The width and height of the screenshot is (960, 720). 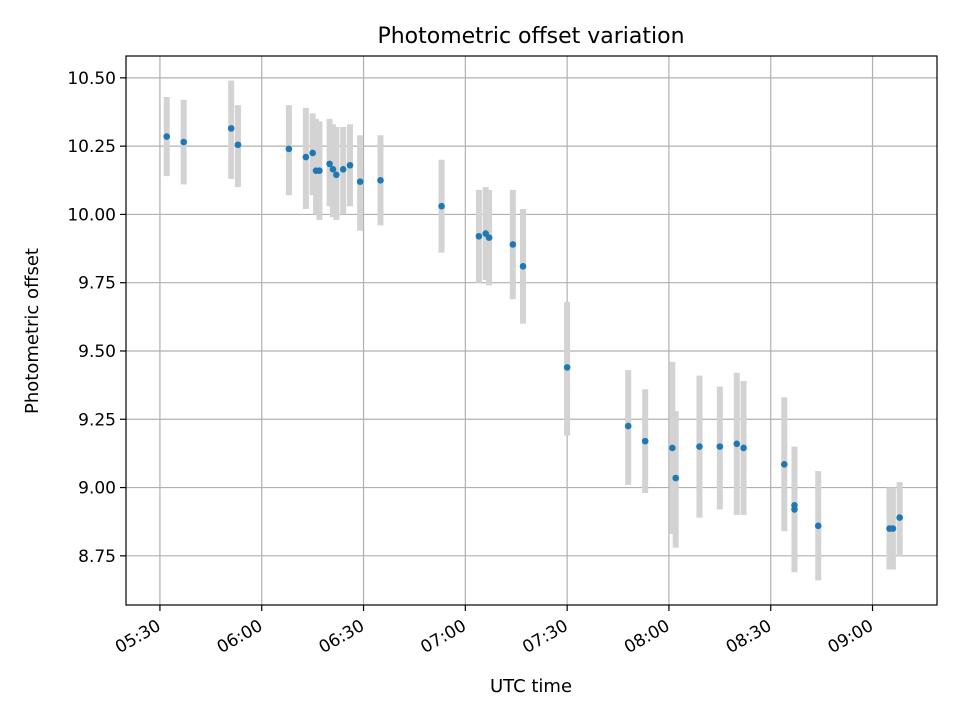 What do you see at coordinates (531, 686) in the screenshot?
I see `x-axis-label: UTC time` at bounding box center [531, 686].